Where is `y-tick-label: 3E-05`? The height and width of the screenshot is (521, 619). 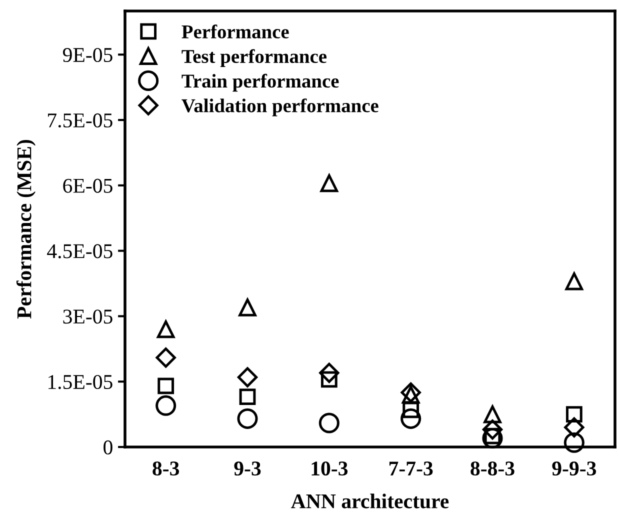 y-tick-label: 3E-05 is located at coordinates (87, 317).